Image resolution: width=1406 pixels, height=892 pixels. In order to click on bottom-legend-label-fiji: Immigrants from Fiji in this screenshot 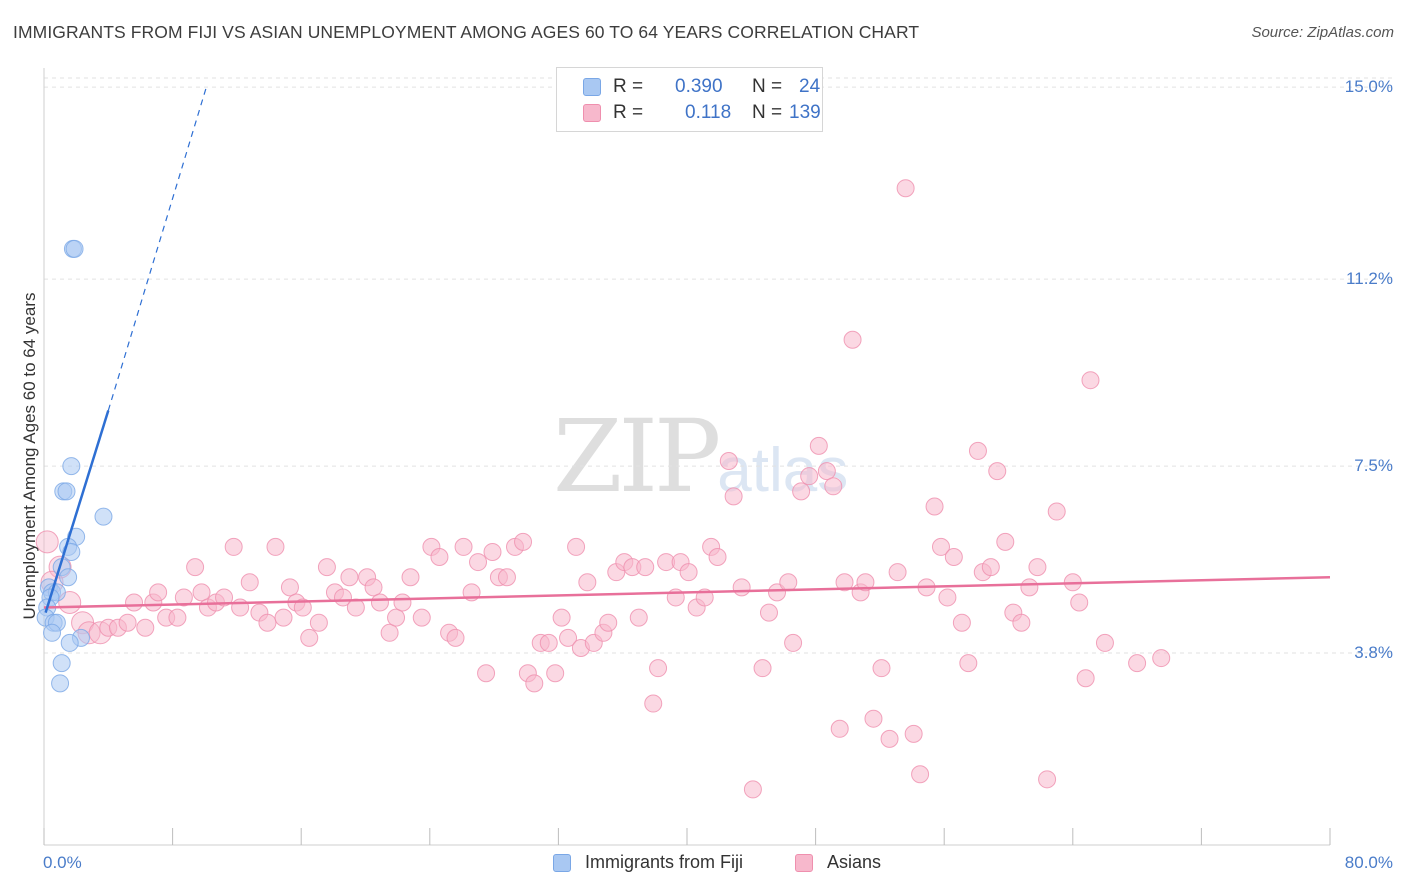, I will do `click(664, 862)`.